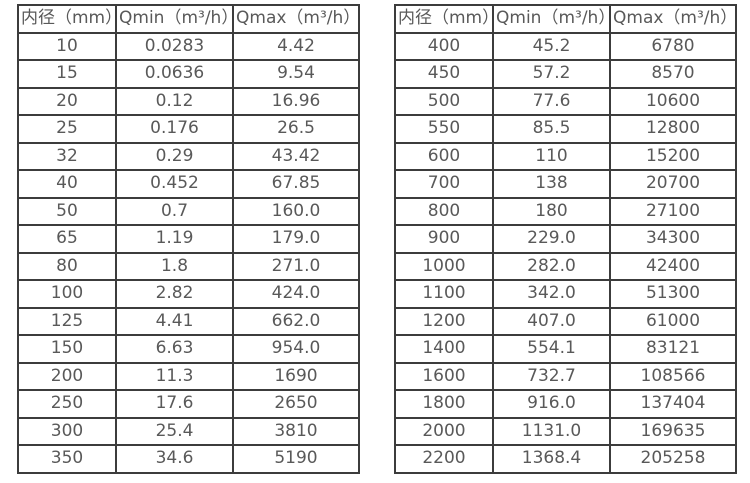 This screenshot has height=483, width=750. Describe the element at coordinates (188, 294) in the screenshot. I see `table-row: 100 2.82 424.0` at that location.